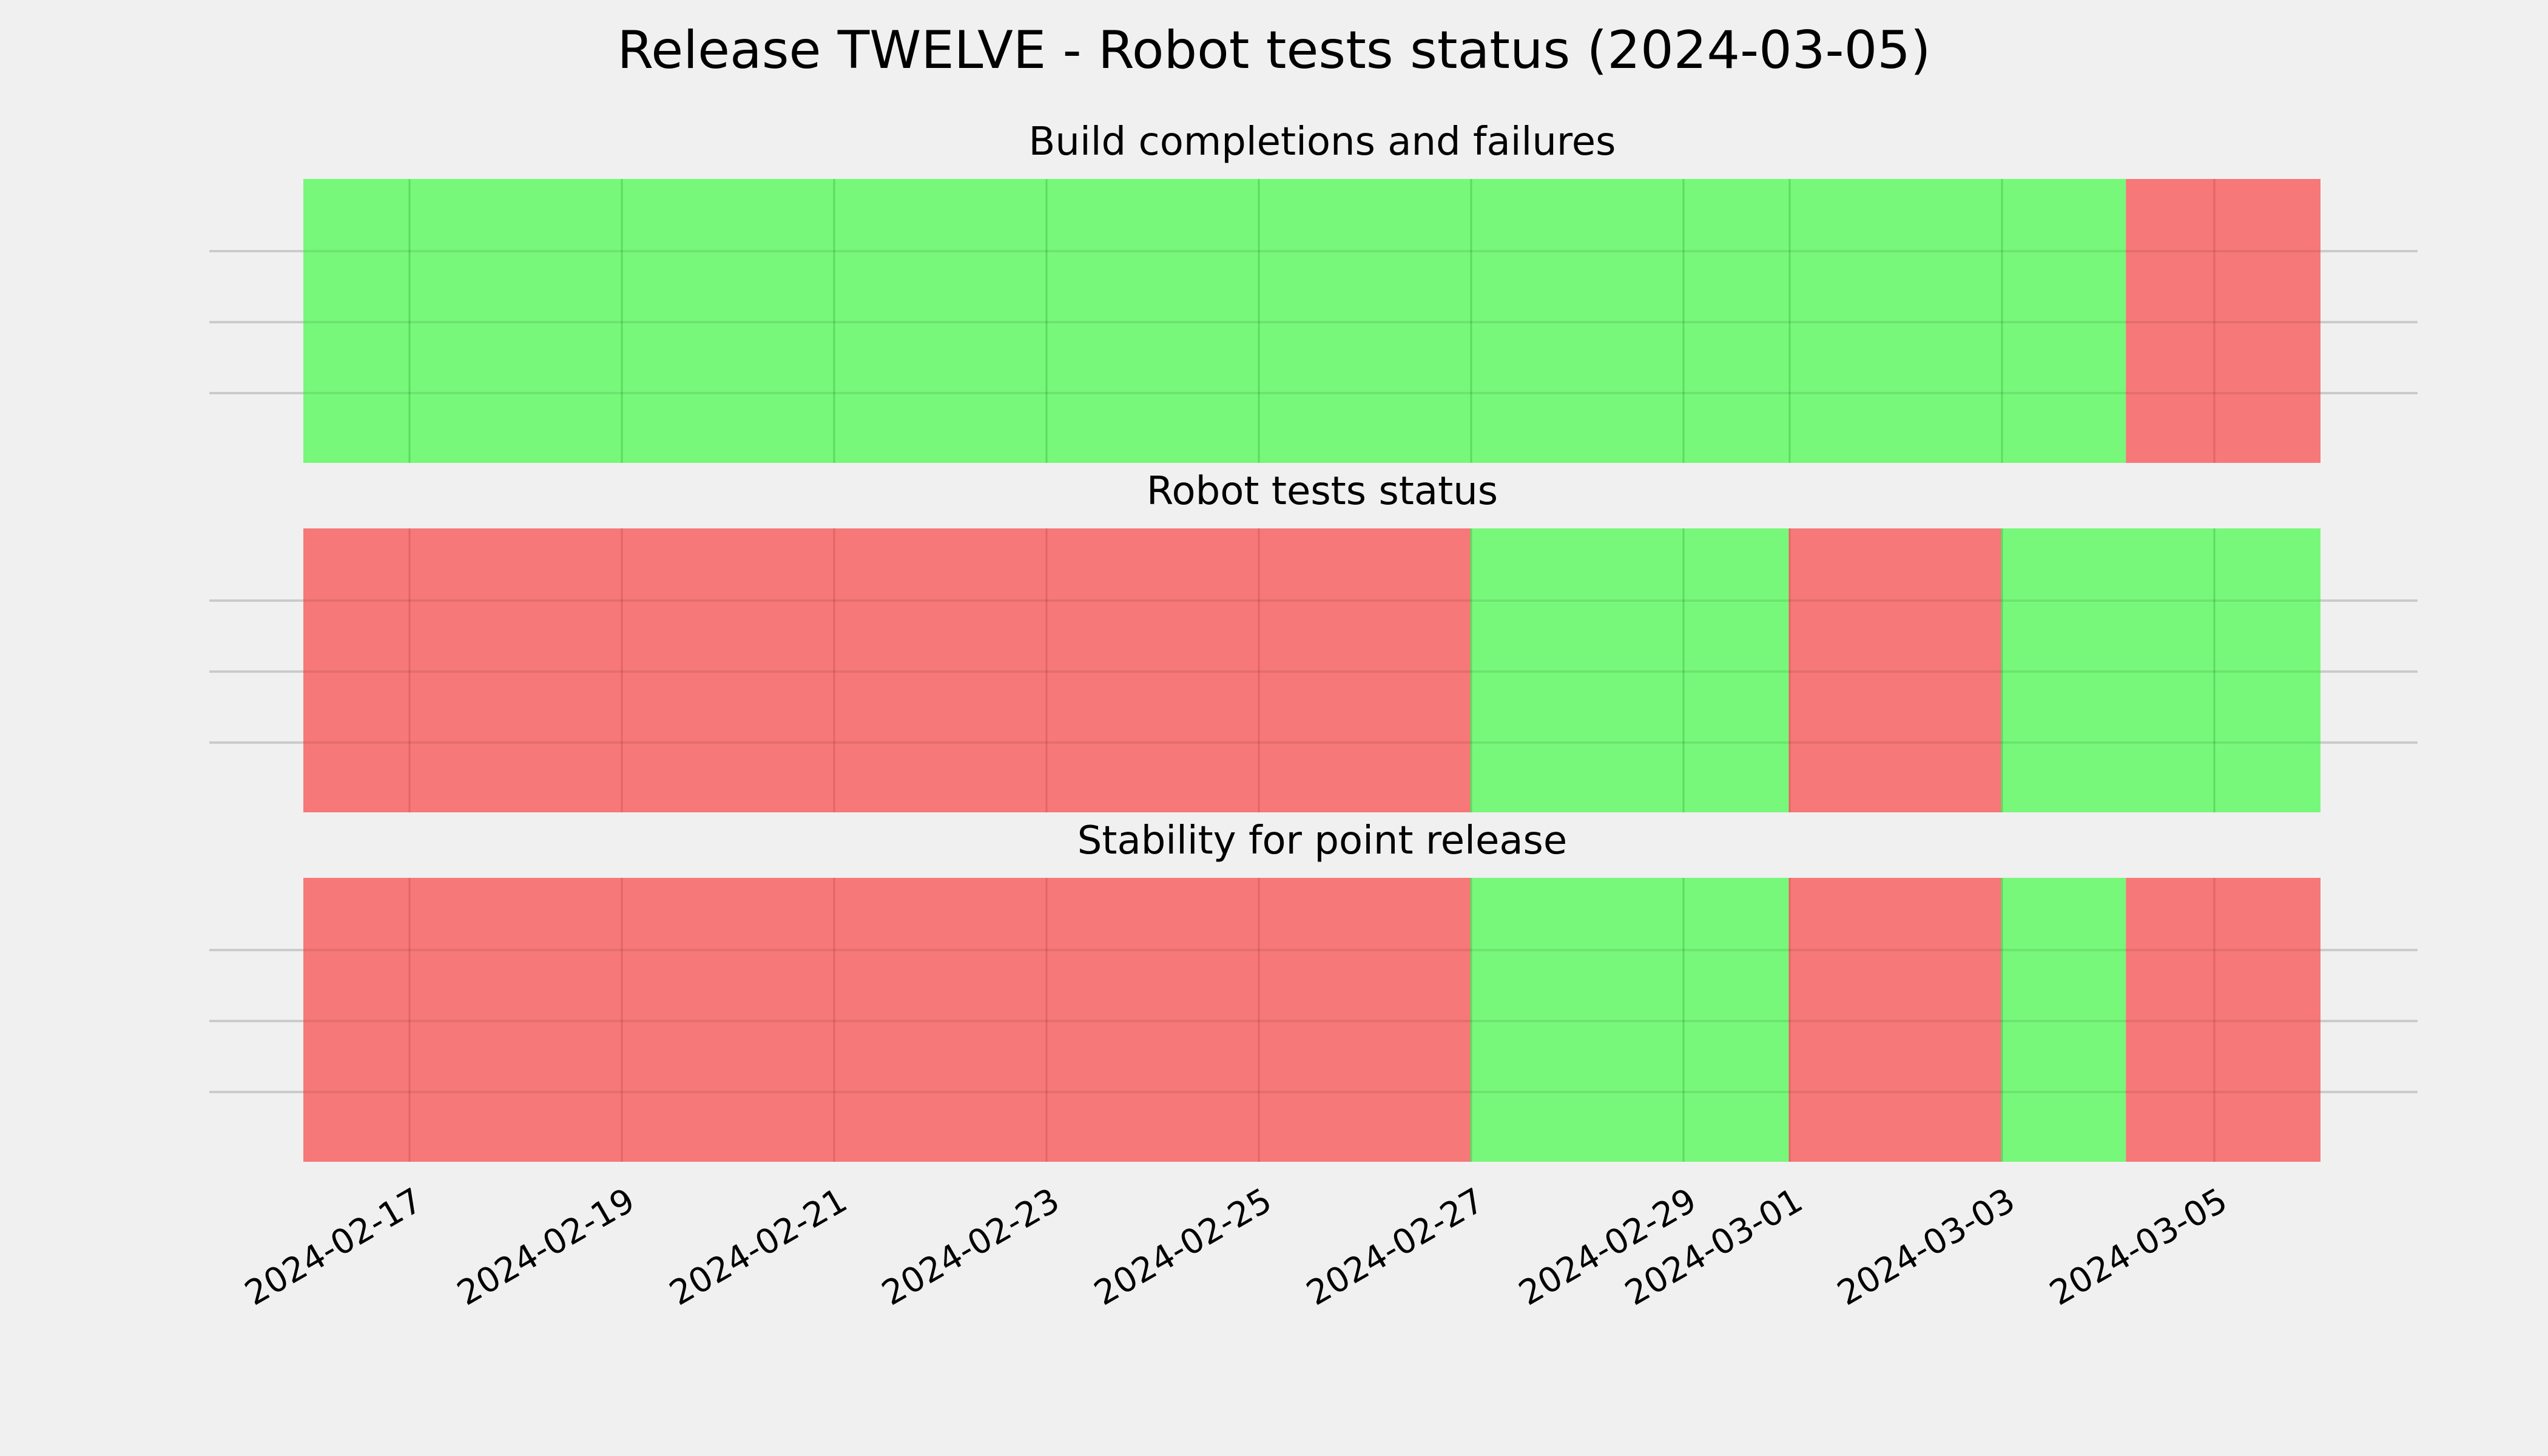 The height and width of the screenshot is (1456, 2548). What do you see at coordinates (546, 1247) in the screenshot?
I see `x-tick-label: 2024-02-19` at bounding box center [546, 1247].